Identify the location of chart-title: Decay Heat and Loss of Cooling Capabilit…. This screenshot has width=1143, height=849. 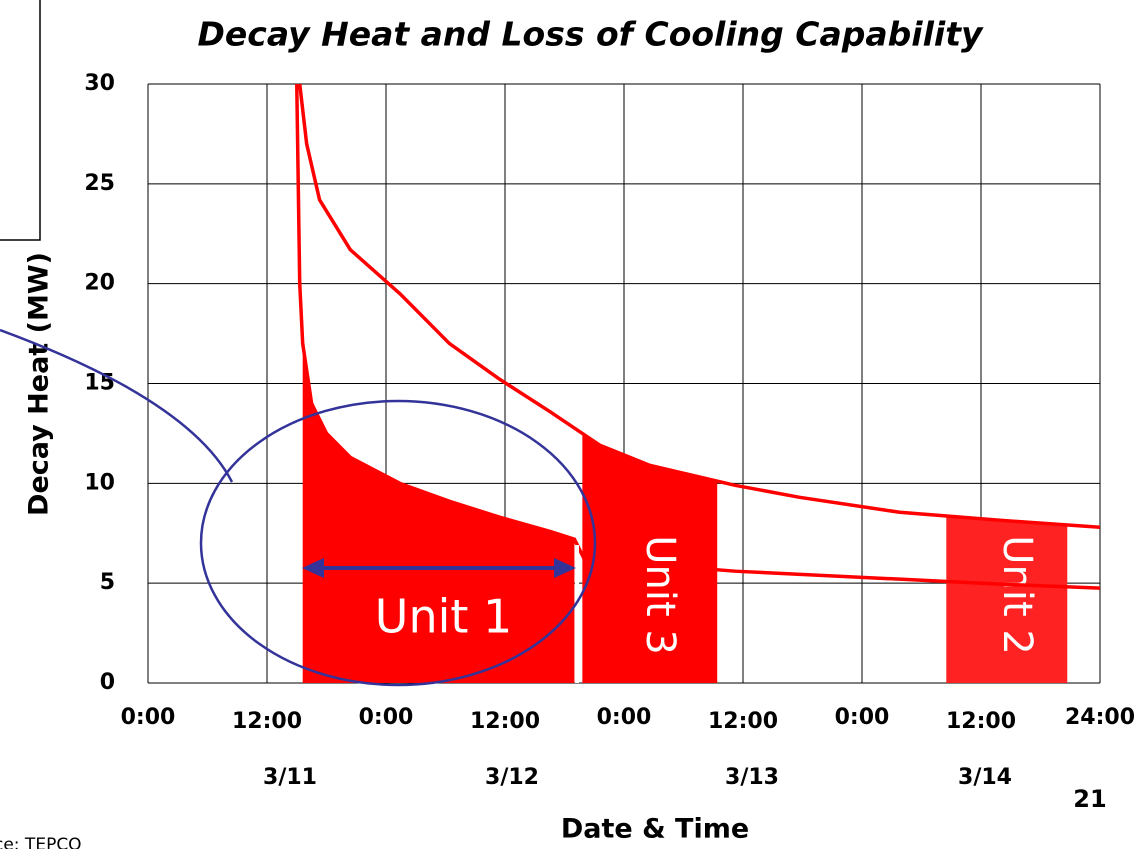
(591, 34).